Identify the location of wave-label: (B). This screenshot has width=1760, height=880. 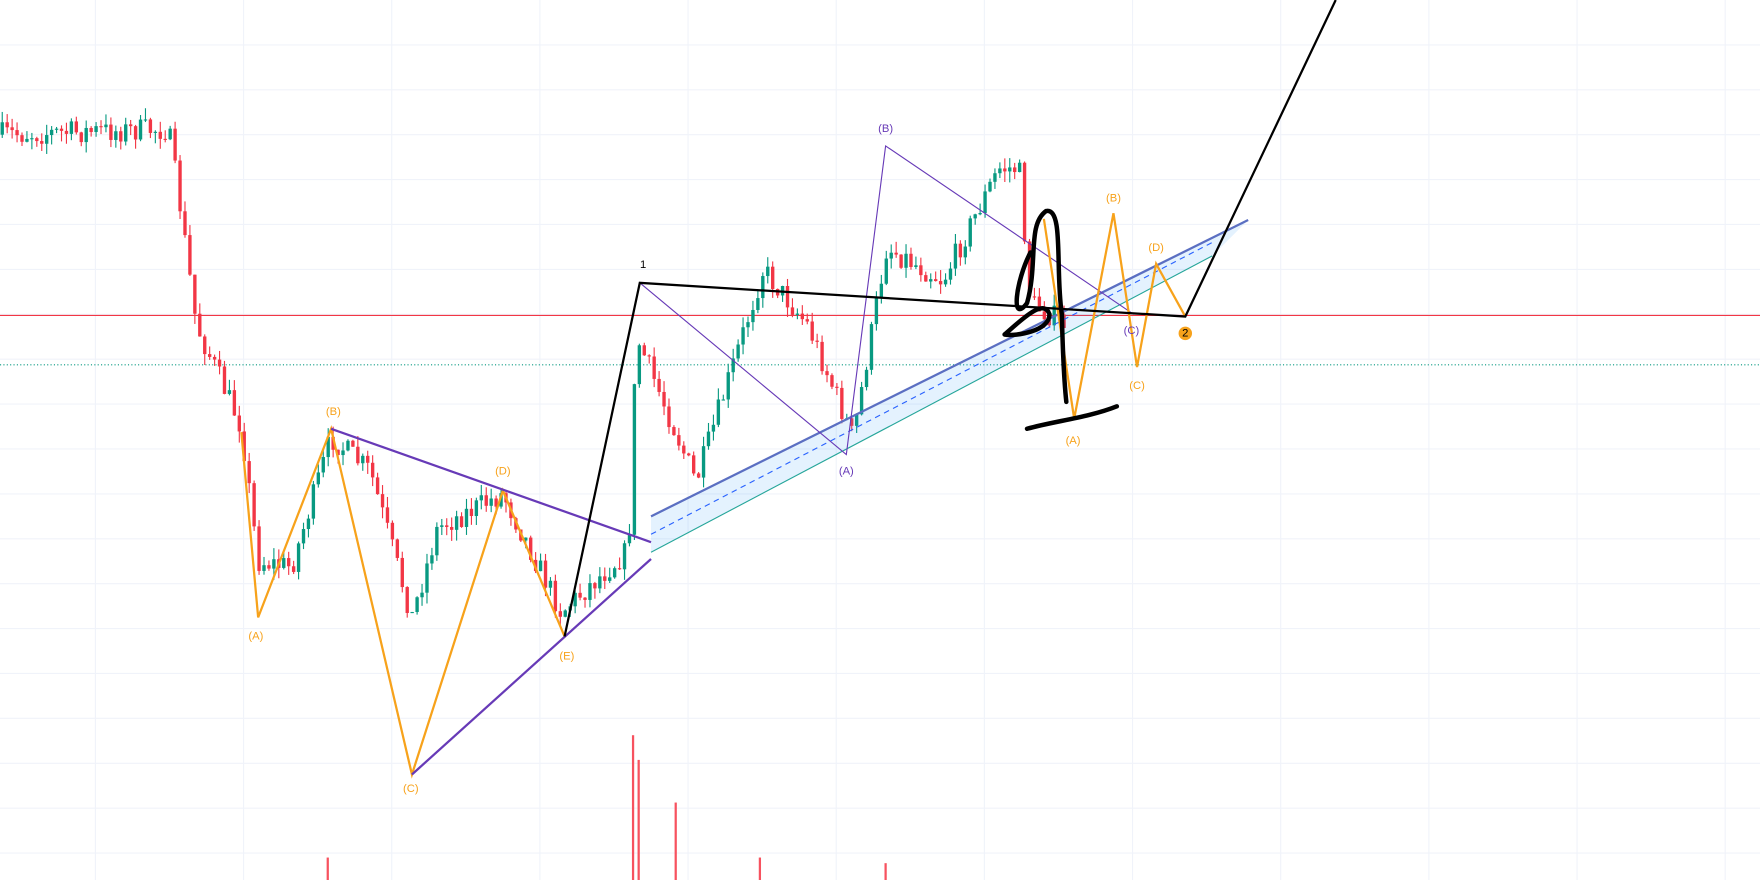
(885, 129).